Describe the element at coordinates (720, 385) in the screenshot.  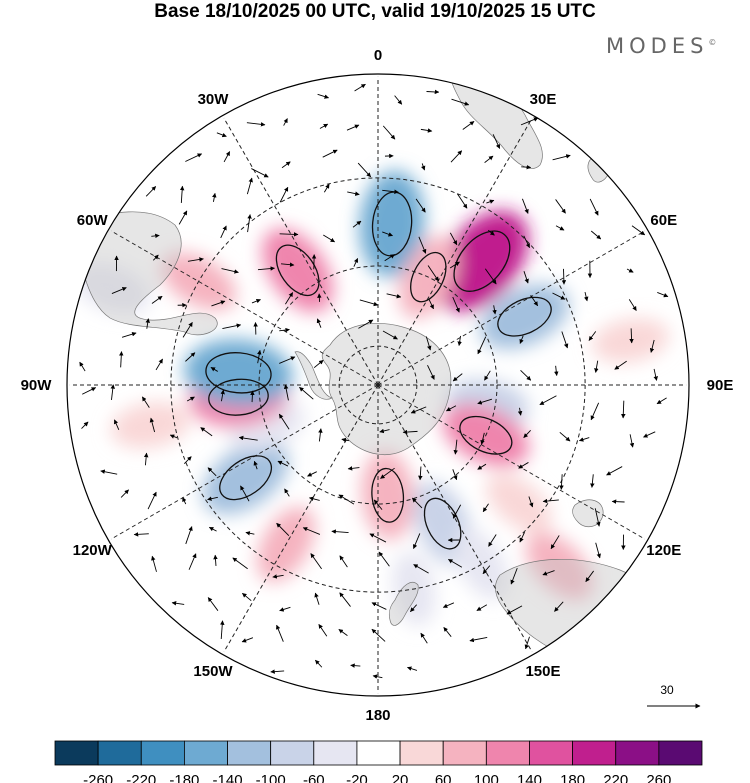
I see `longitude-label: 90E` at that location.